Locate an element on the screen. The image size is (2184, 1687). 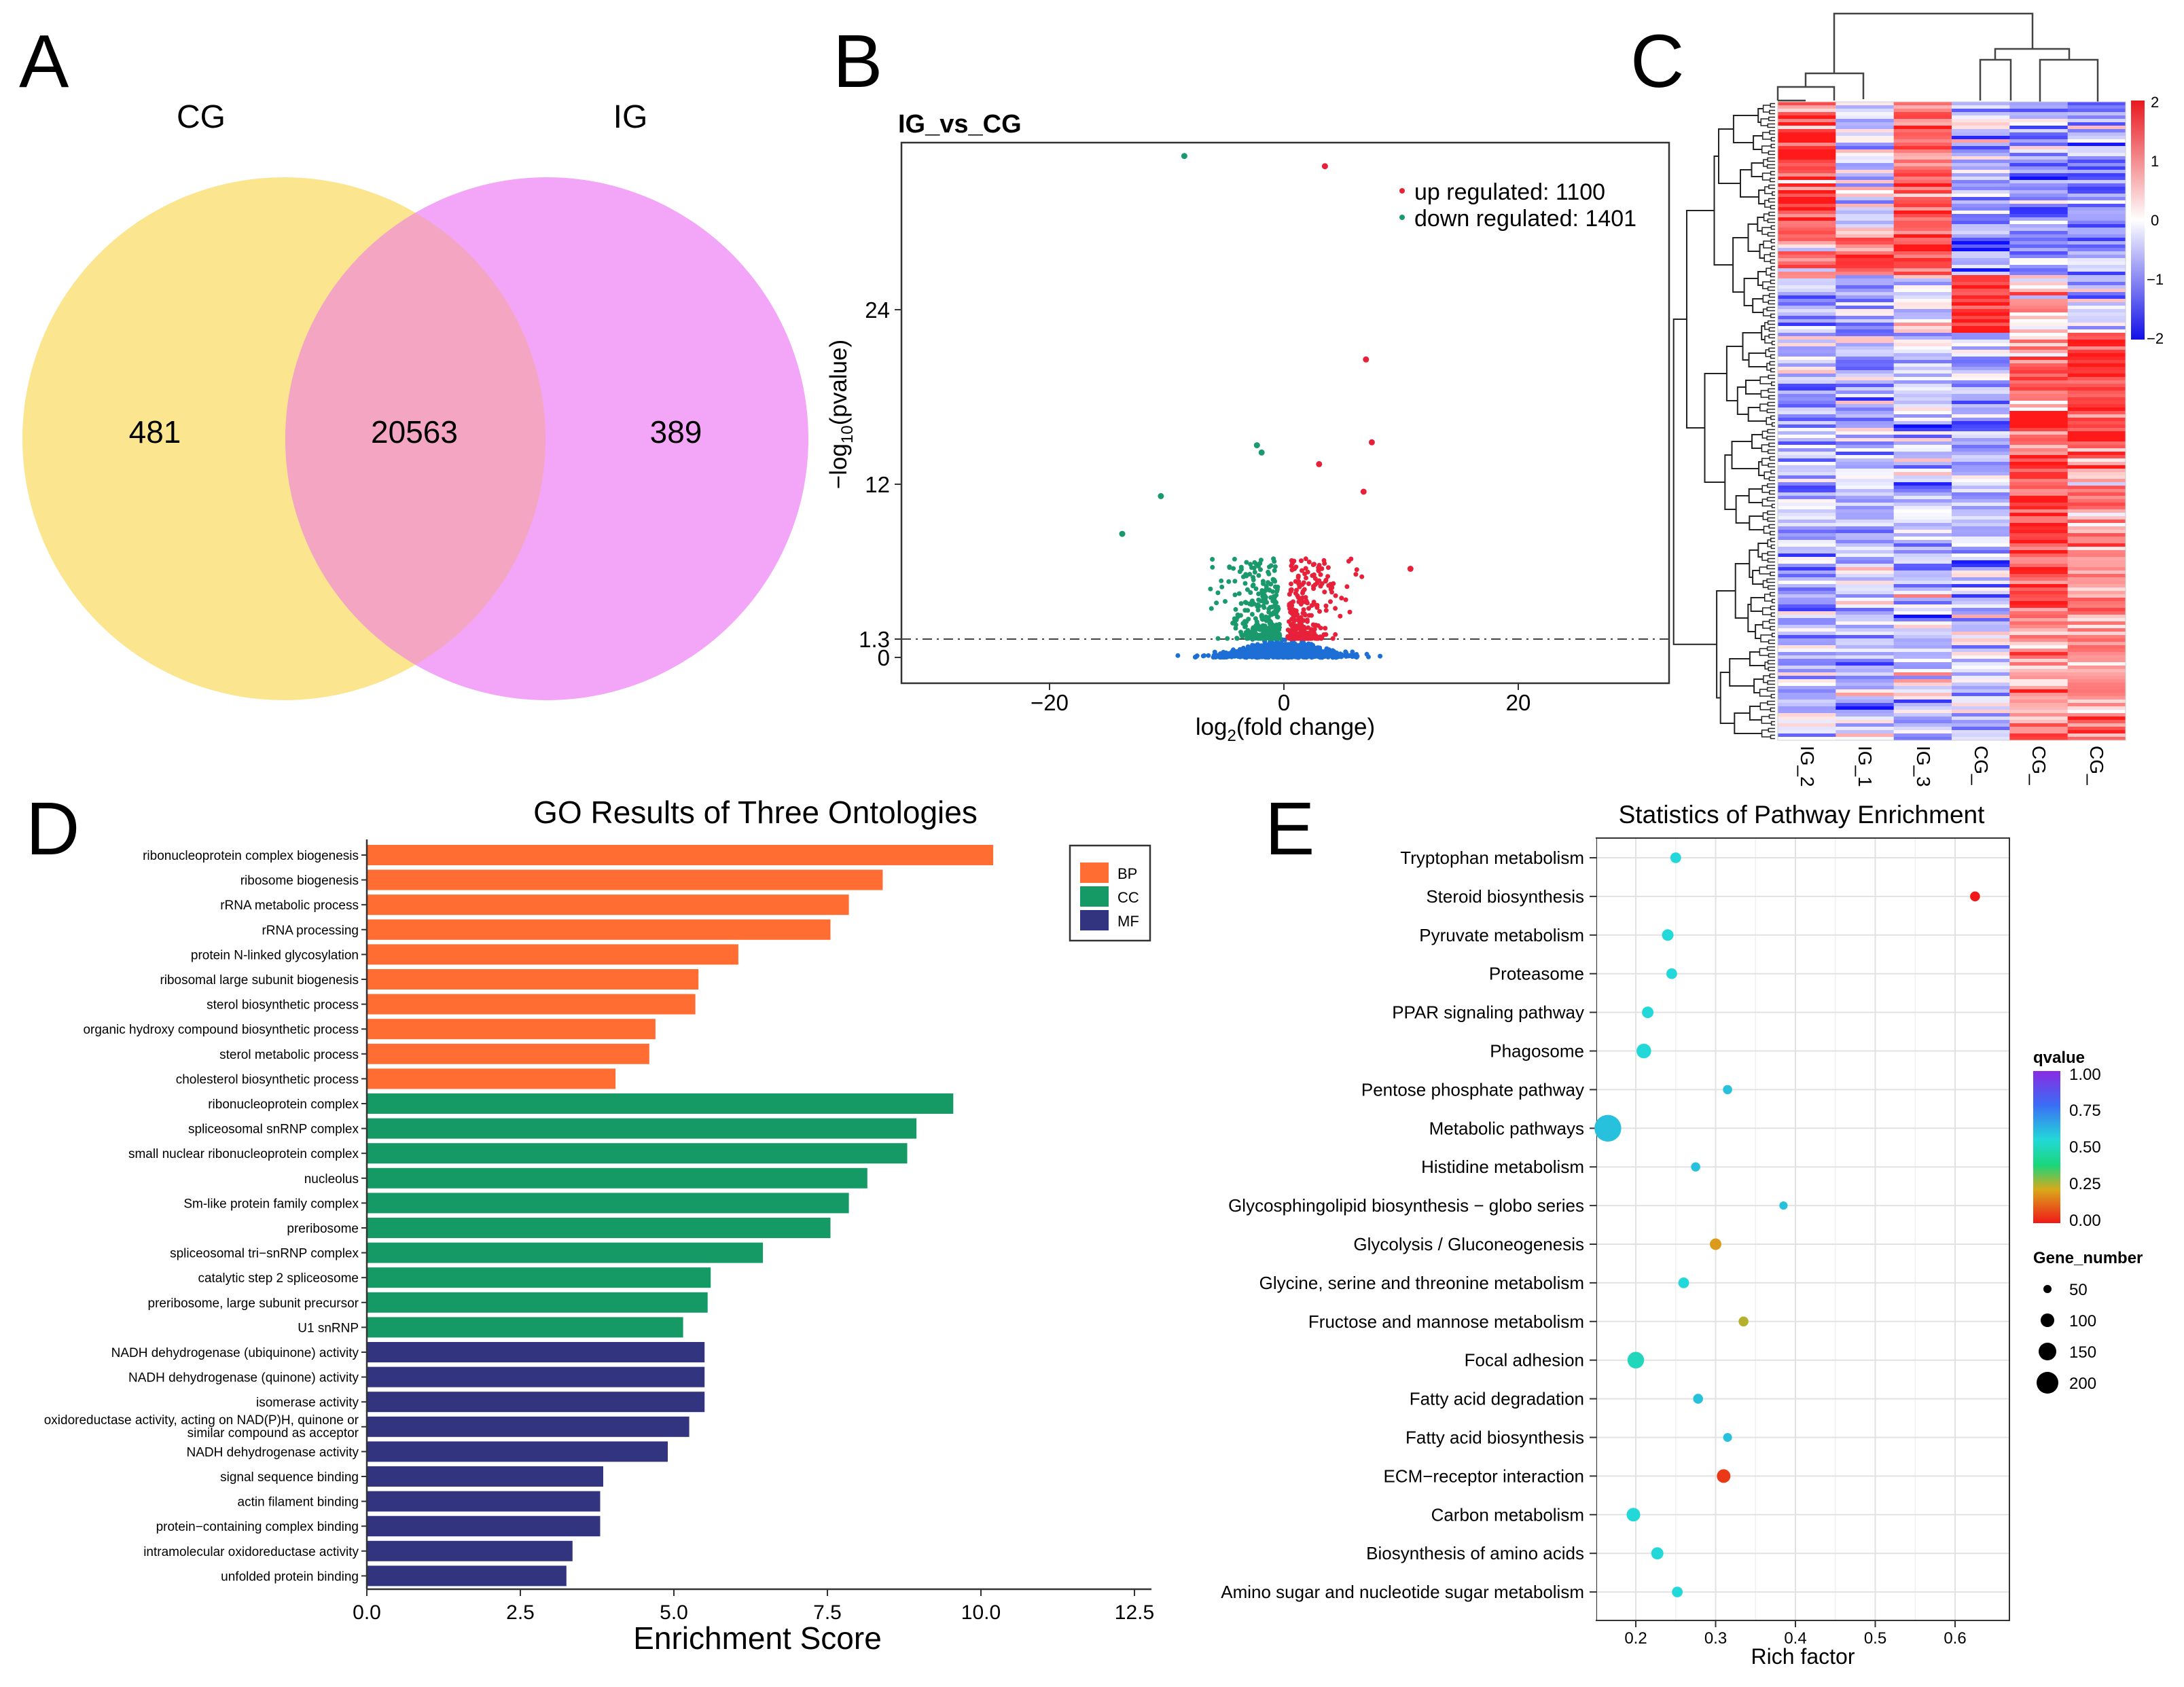
go-x-tick-label: 10.0 is located at coordinates (981, 1612).